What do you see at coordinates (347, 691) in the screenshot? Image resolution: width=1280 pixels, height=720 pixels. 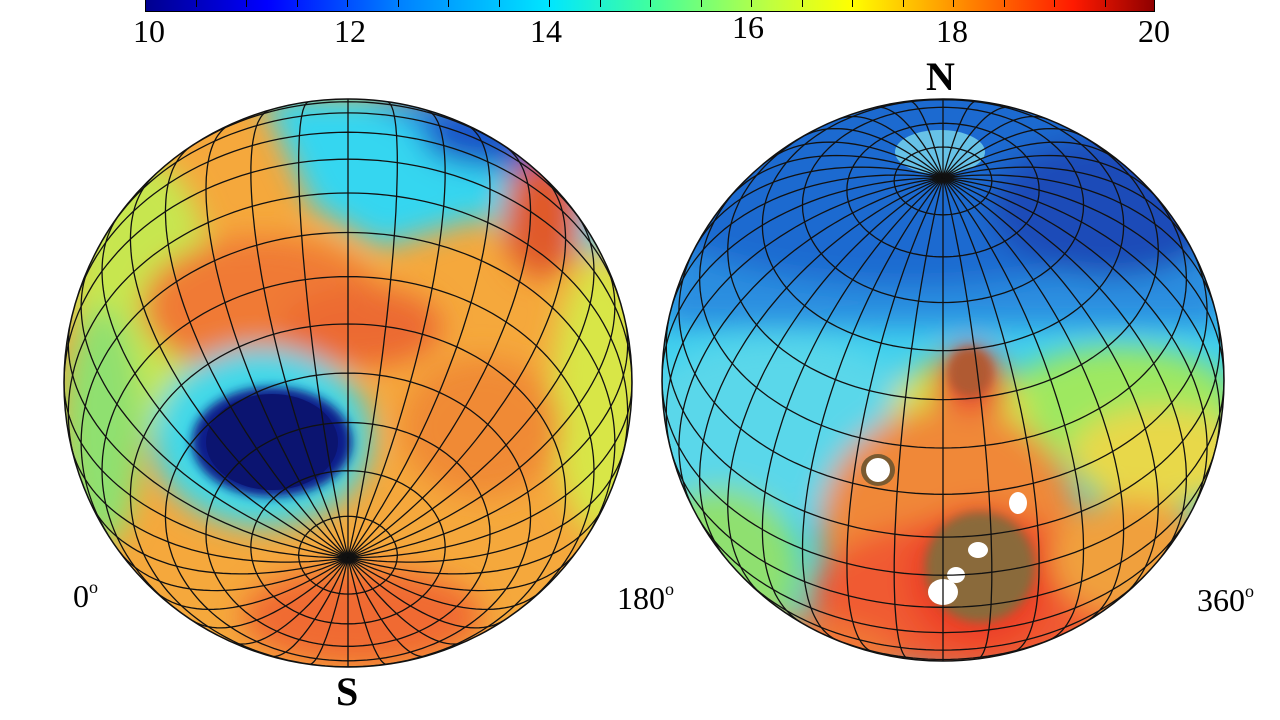 I see `south-pole-label: S` at bounding box center [347, 691].